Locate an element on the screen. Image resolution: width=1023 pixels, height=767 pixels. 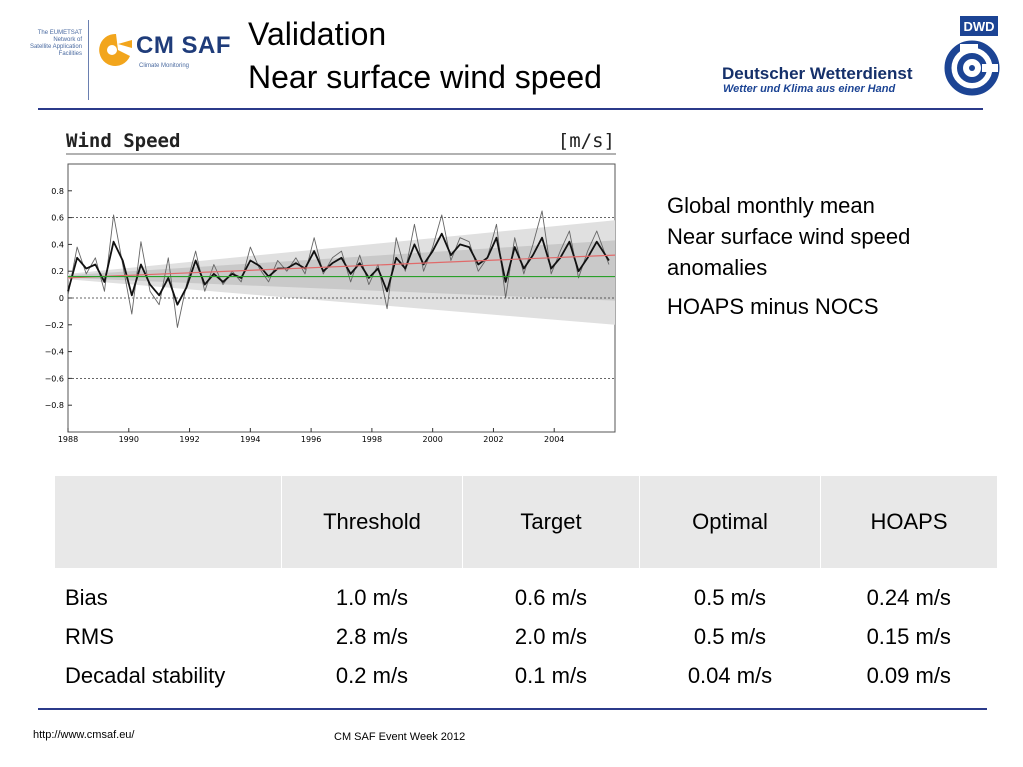
eumetsat-line: Network of is located at coordinates (67, 40).